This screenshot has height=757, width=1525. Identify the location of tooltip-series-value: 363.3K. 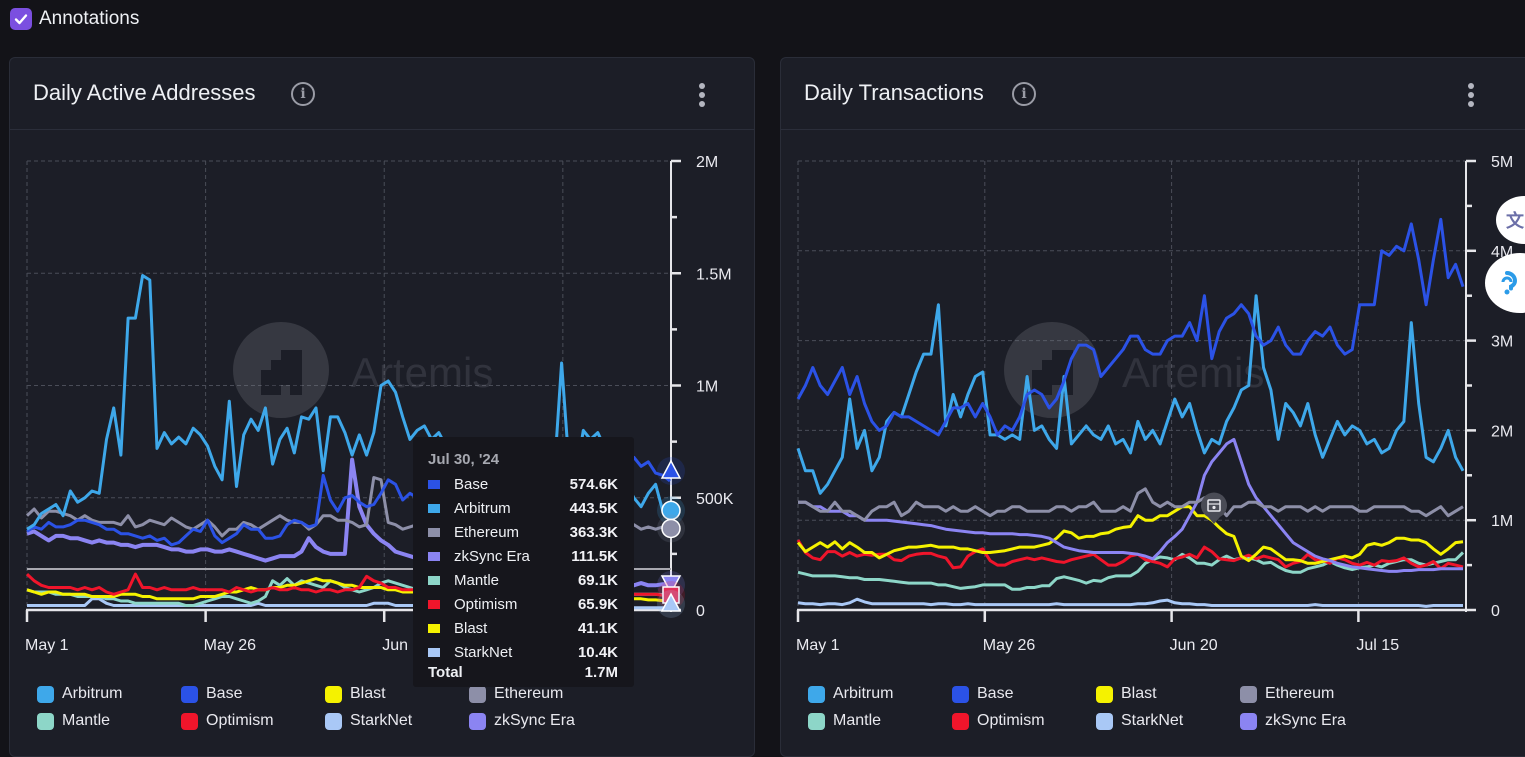
(593, 532).